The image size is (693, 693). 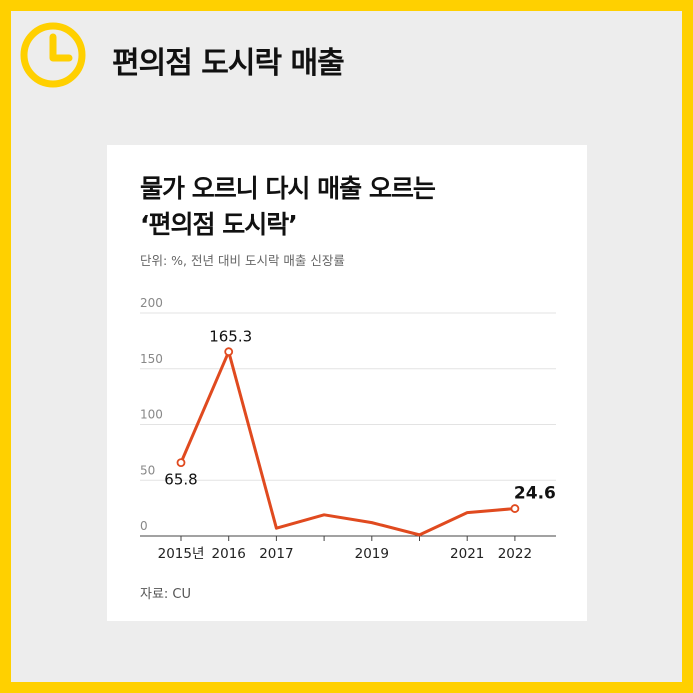 I want to click on chart-subtitle: 단위: %, 전년 대비 도시락 매출 신장률, so click(x=242, y=260).